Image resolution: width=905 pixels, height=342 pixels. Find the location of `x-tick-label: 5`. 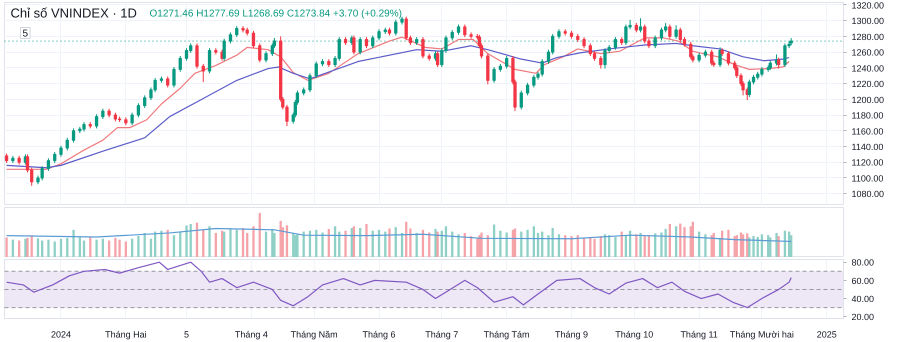

x-tick-label: 5 is located at coordinates (187, 335).